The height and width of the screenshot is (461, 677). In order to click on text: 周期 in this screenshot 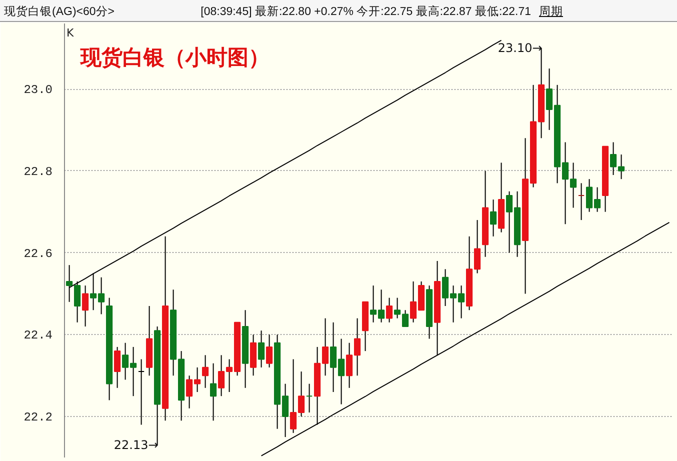, I will do `click(551, 12)`.